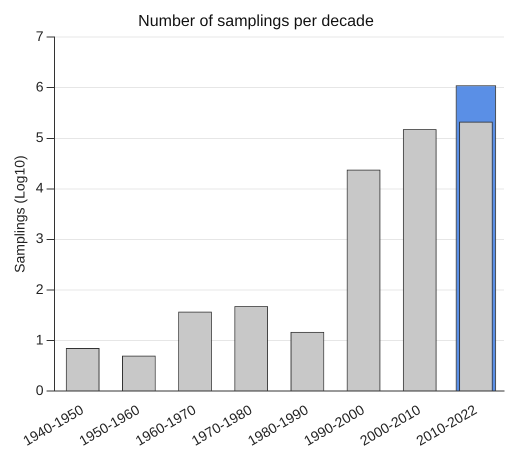 This screenshot has height=461, width=532. What do you see at coordinates (40, 288) in the screenshot?
I see `y-tick-label: 2` at bounding box center [40, 288].